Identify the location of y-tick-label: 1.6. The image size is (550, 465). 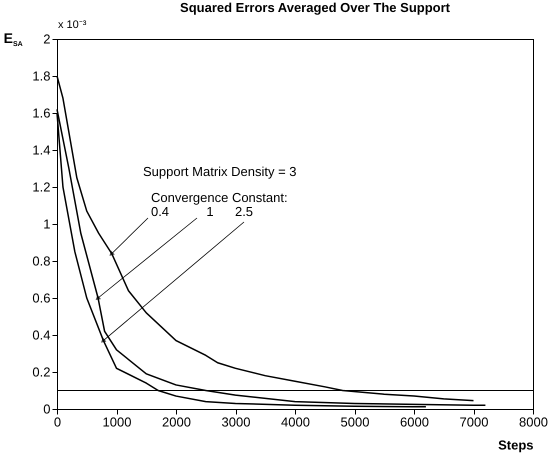
(41, 113).